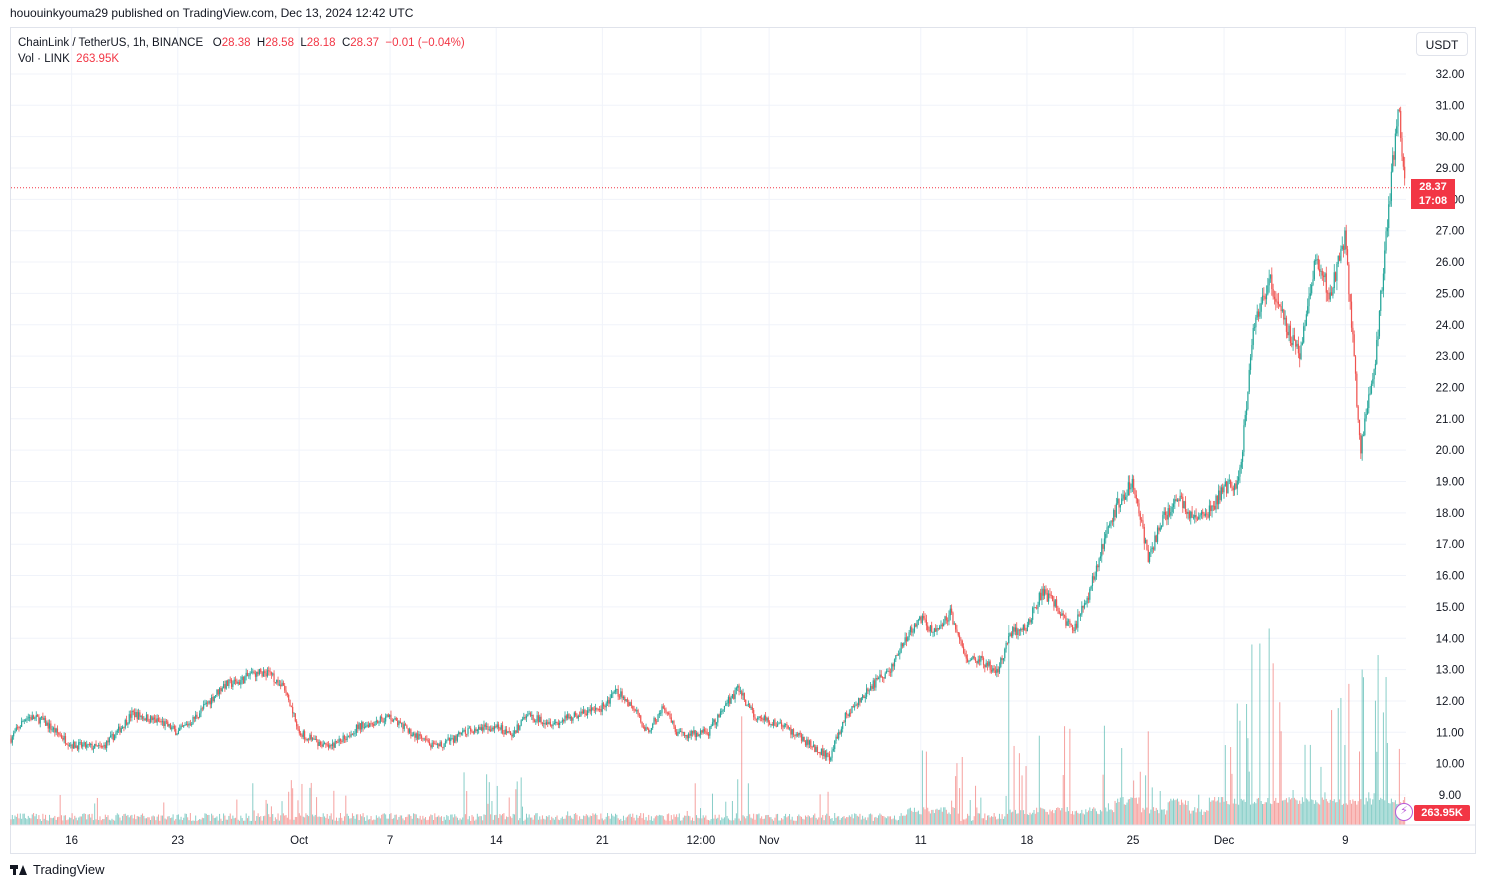 The width and height of the screenshot is (1486, 889). I want to click on volume-label: Vol · LINK, so click(44, 59).